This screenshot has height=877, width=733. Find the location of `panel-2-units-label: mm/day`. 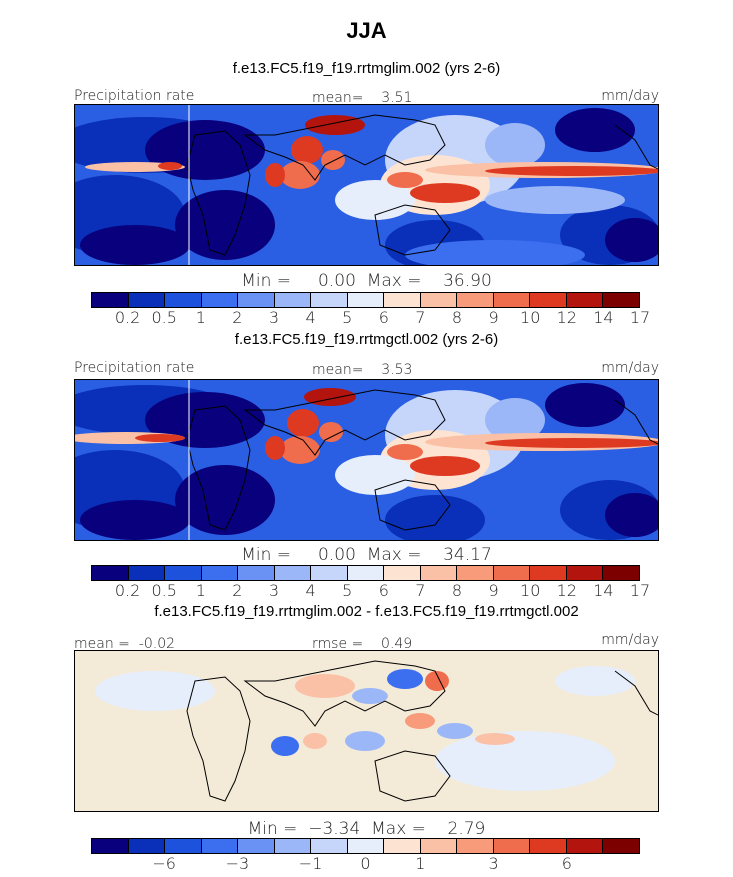

panel-2-units-label: mm/day is located at coordinates (630, 368).